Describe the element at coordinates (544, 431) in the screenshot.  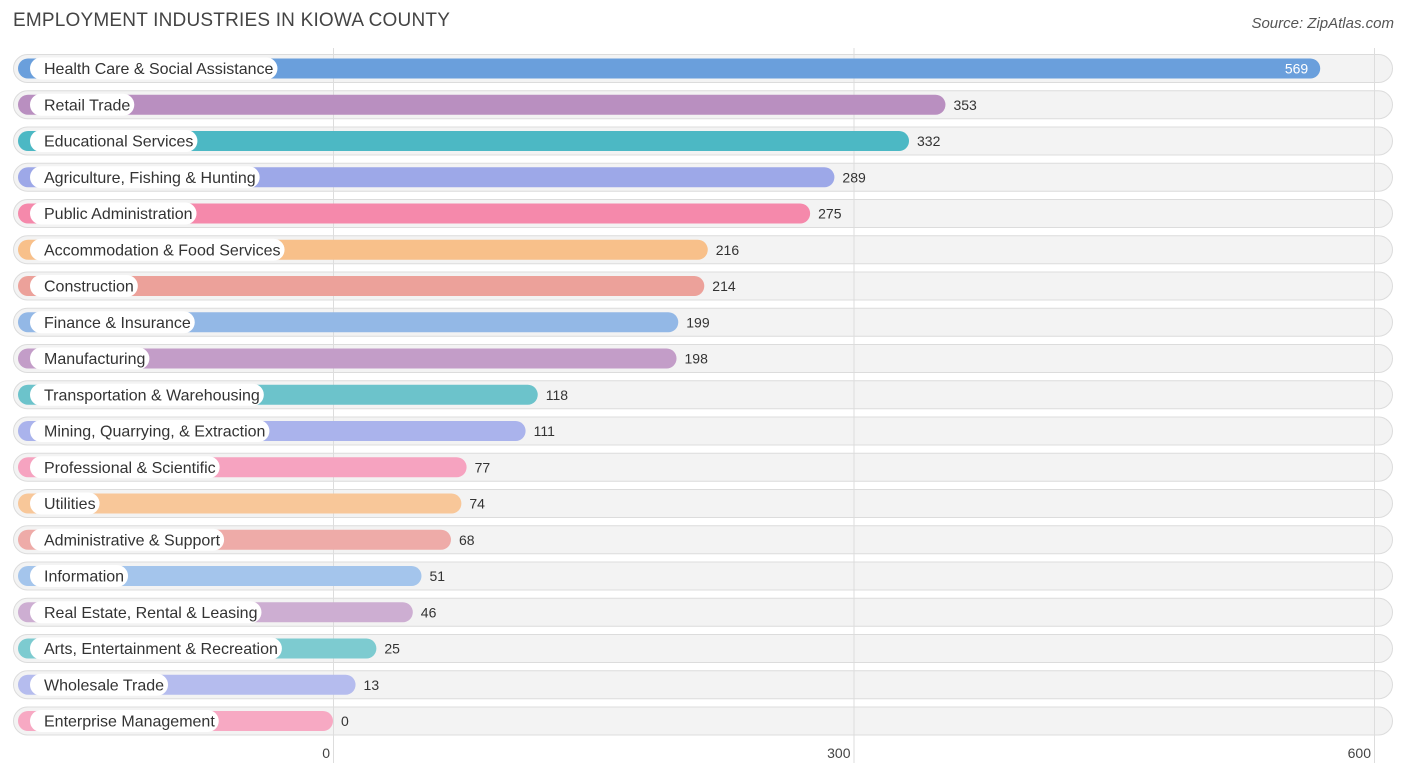
I see `value-label: 111` at that location.